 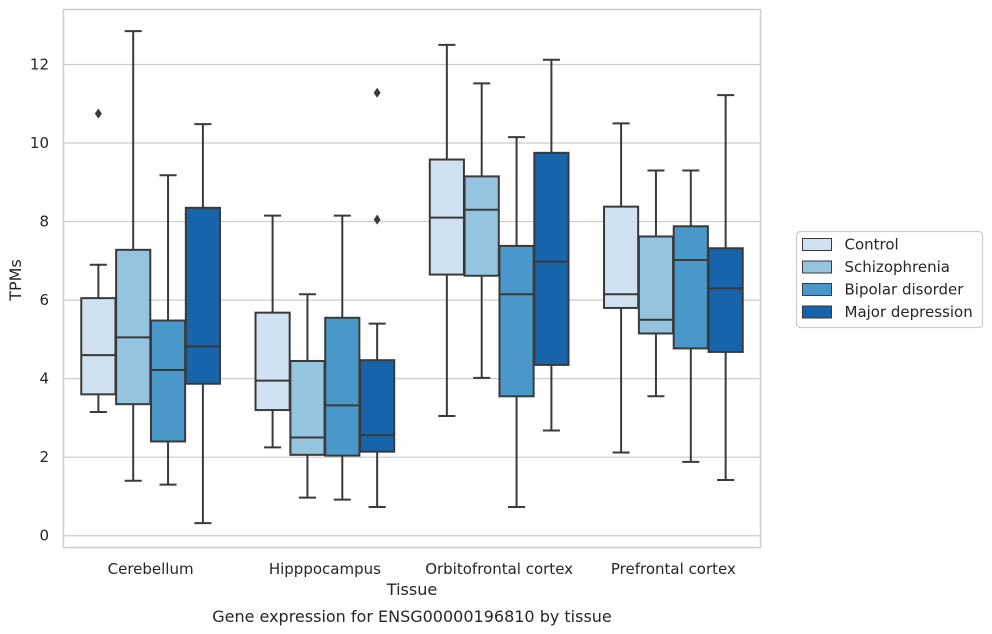 I want to click on x-tick-label: Cerebellum, so click(x=151, y=569).